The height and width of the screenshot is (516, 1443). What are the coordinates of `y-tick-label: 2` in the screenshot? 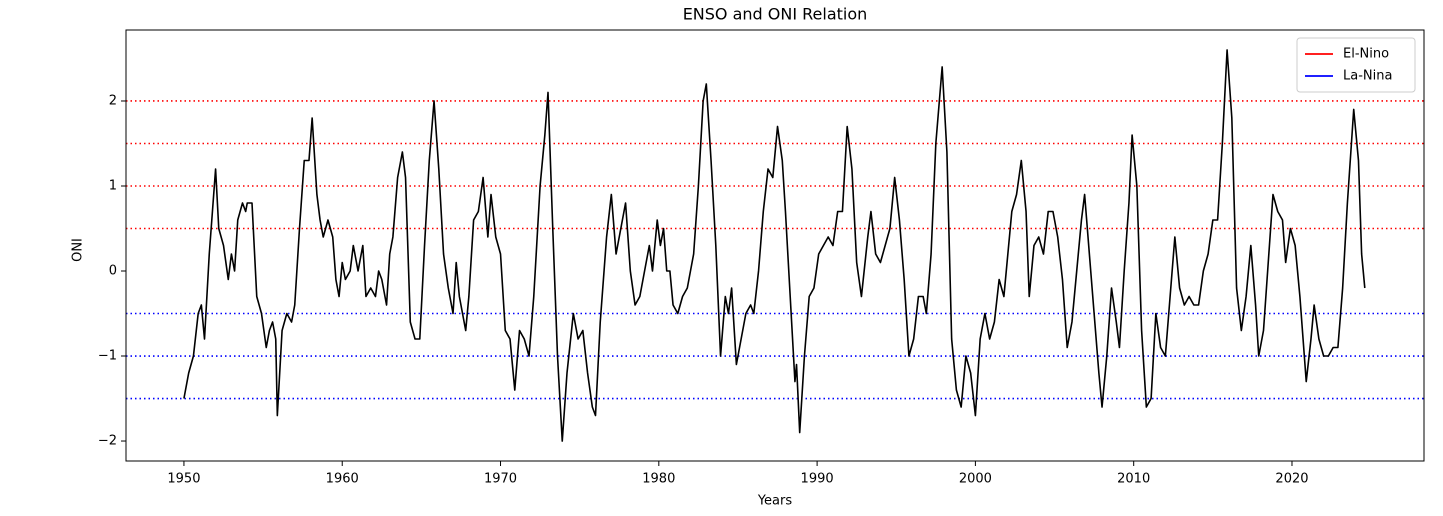 It's located at (113, 100).